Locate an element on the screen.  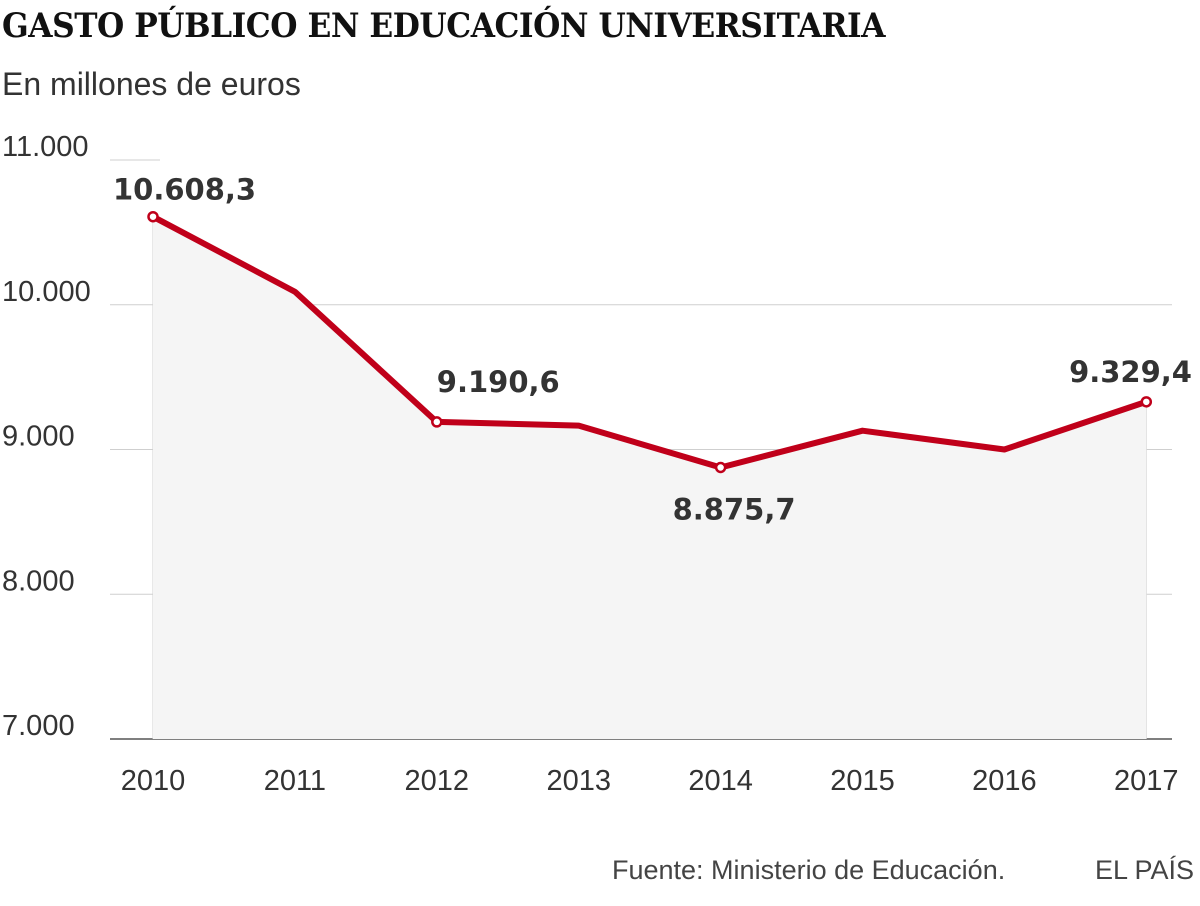
x-tick-label: 2010 is located at coordinates (153, 781).